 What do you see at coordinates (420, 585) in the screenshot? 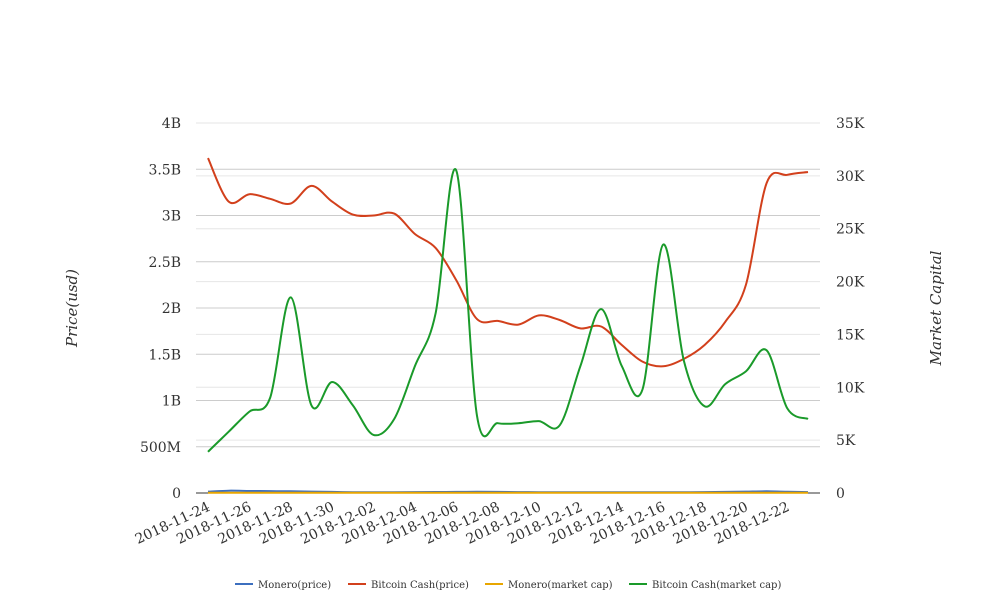
I see `legend-label-bitcoin-cash-price: Bitcoin Cash(price)` at bounding box center [420, 585].